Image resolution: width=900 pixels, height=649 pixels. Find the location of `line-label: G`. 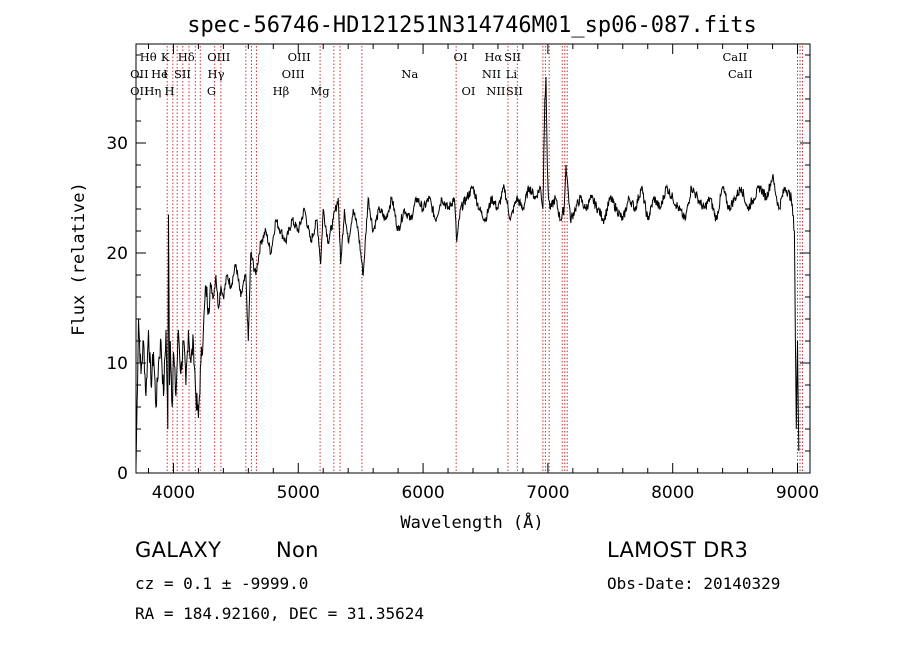

line-label: G is located at coordinates (211, 91).